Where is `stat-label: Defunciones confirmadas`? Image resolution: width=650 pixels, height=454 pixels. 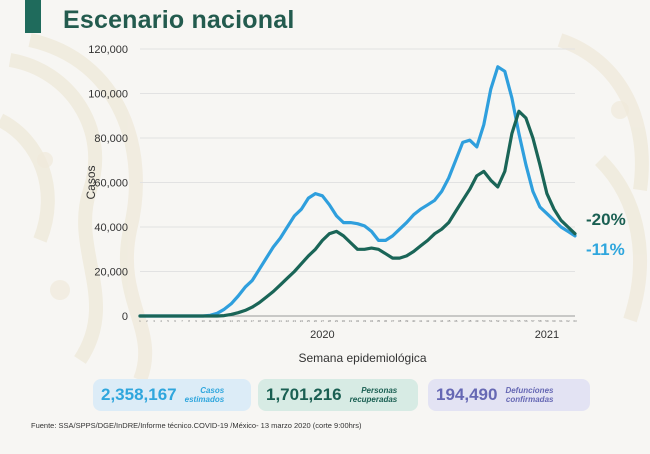
stat-label: Defunciones confirmadas is located at coordinates (529, 395).